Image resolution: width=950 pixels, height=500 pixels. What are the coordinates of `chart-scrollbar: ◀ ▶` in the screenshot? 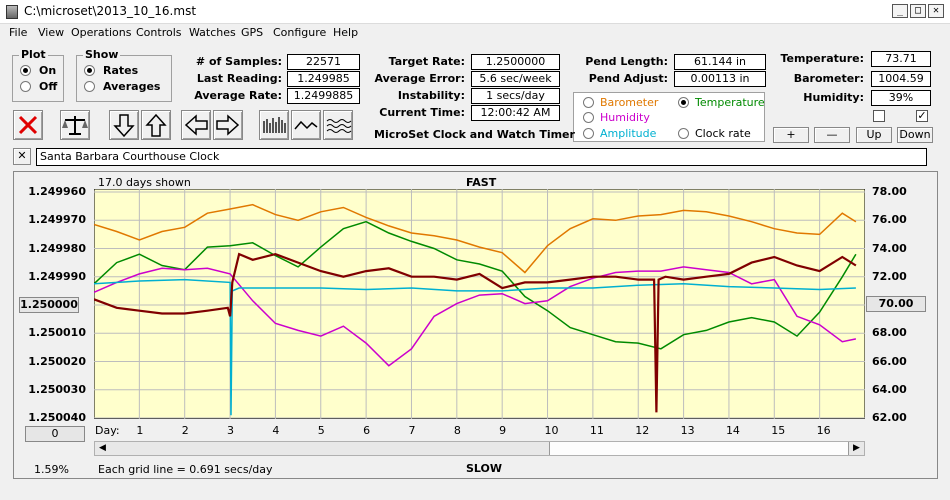 It's located at (479, 448).